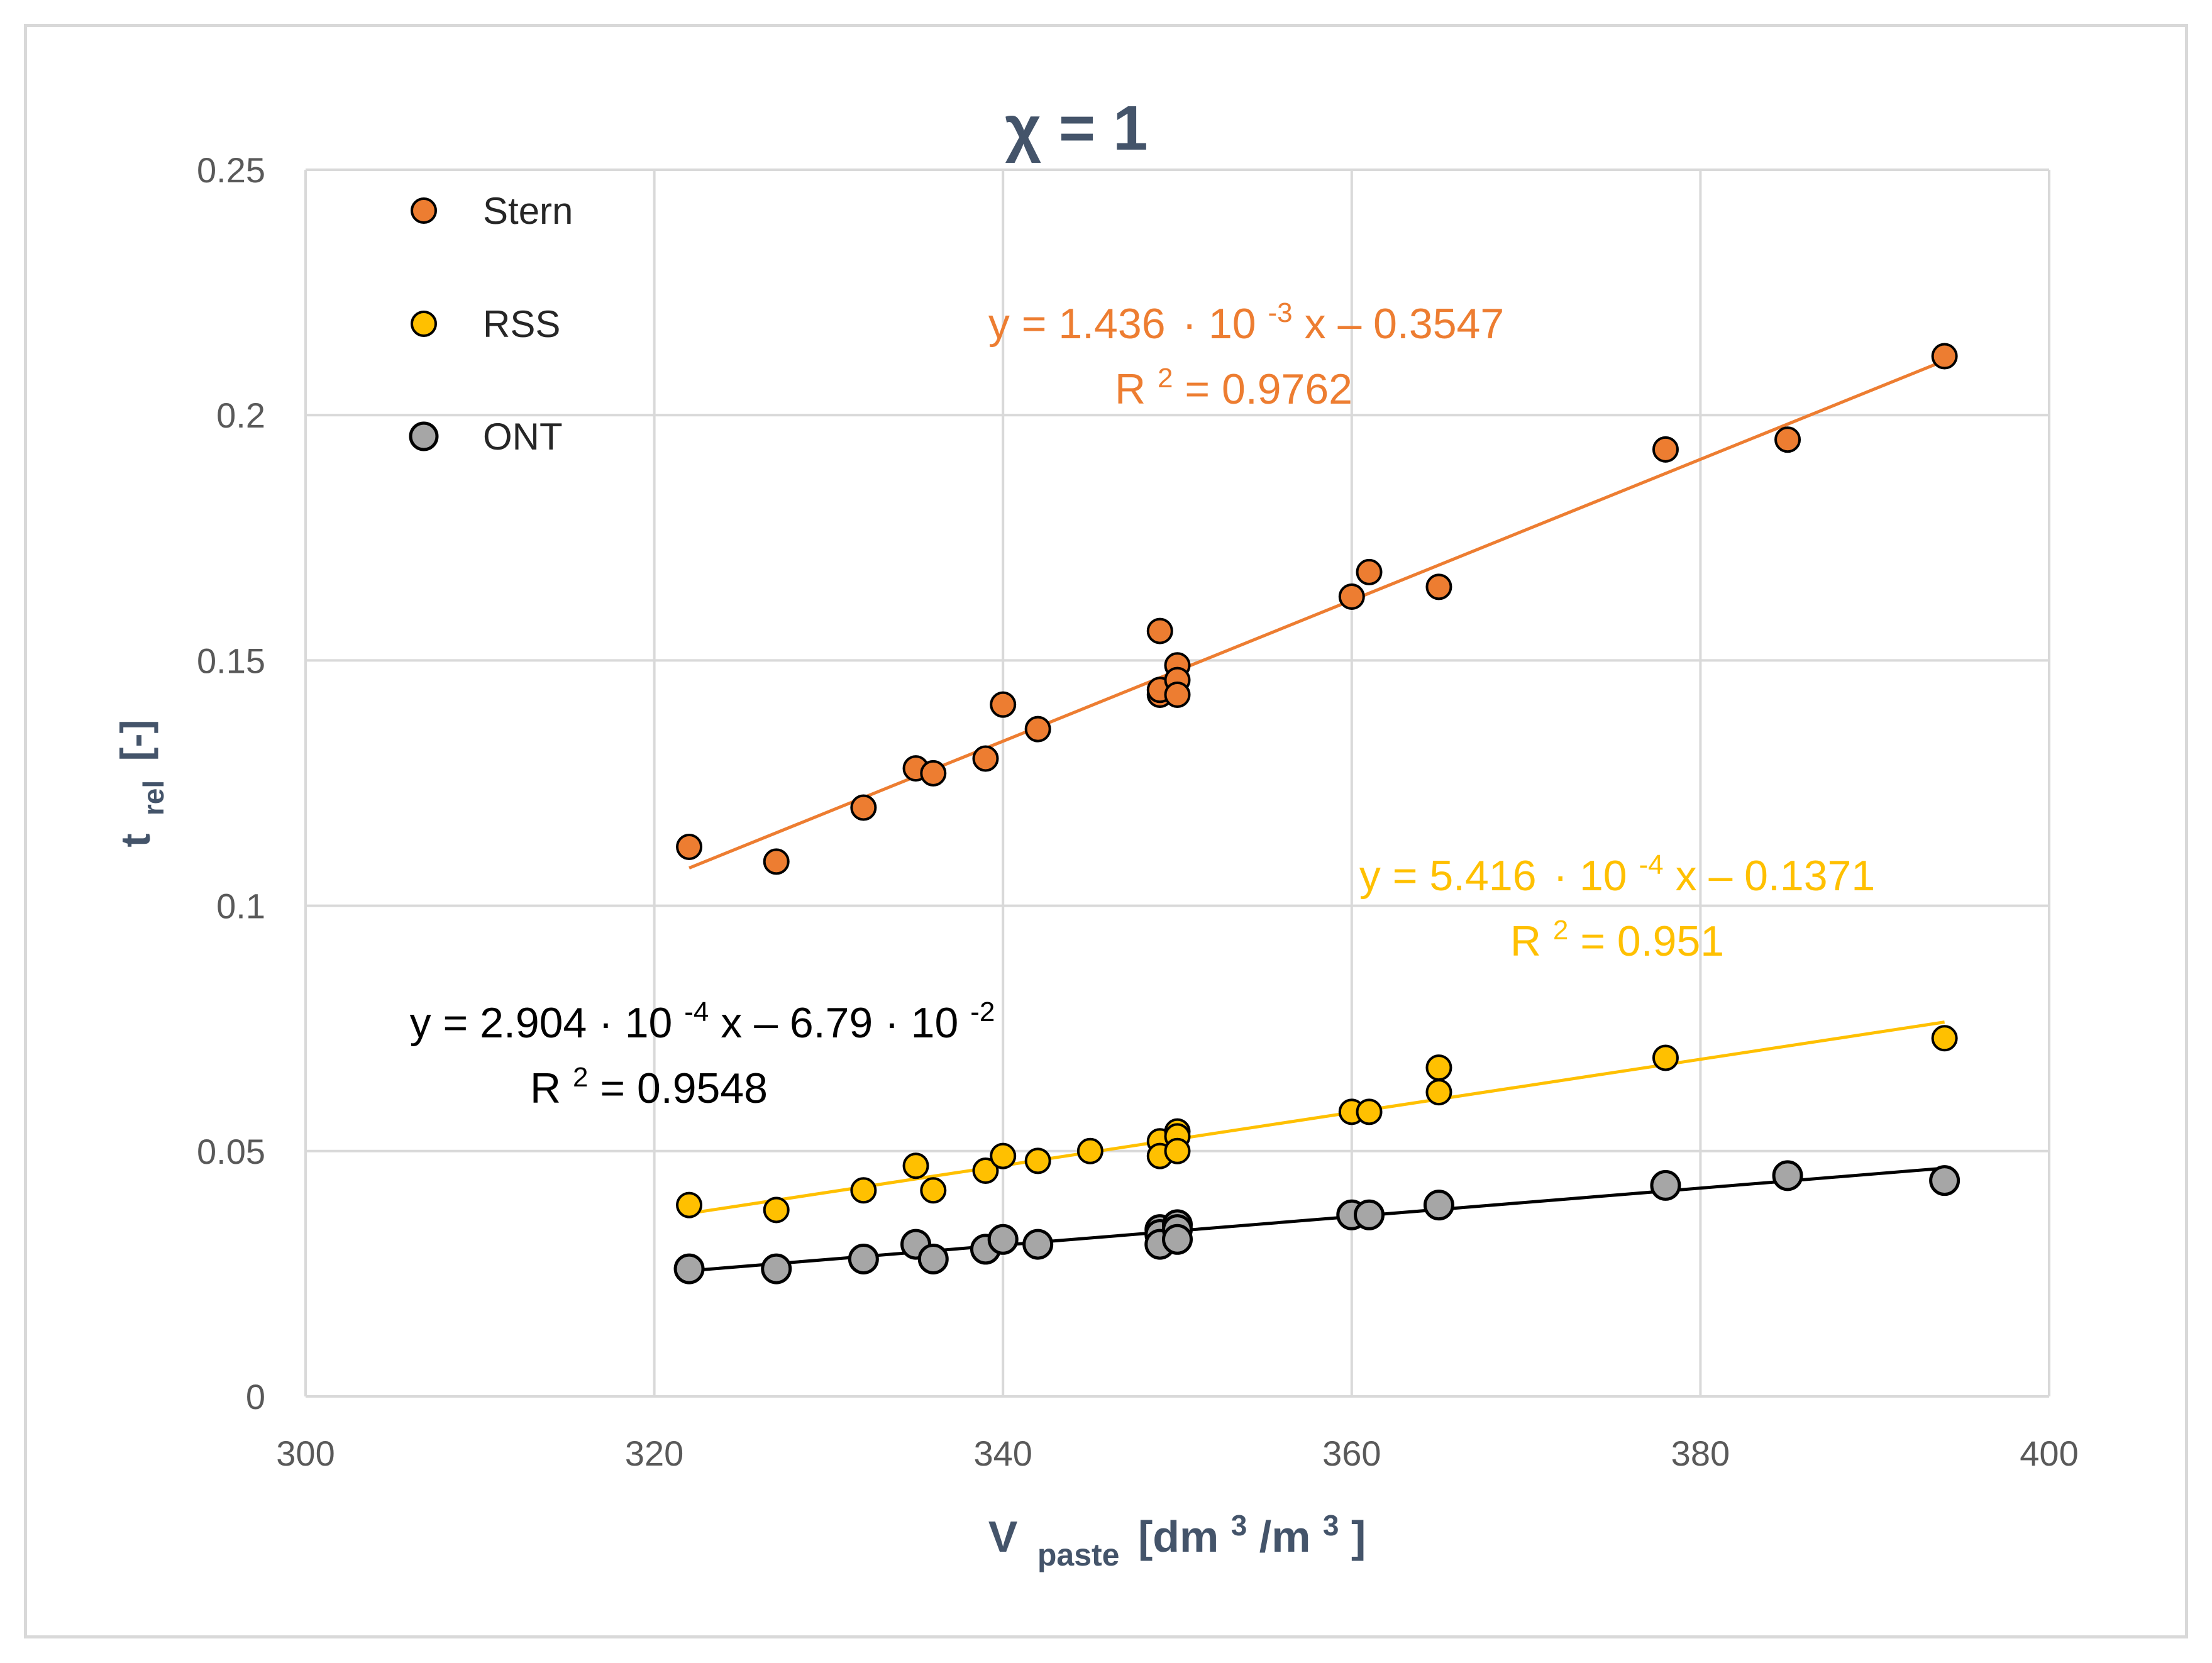 The width and height of the screenshot is (2212, 1663). I want to click on y-tick-label: 0.15, so click(231, 660).